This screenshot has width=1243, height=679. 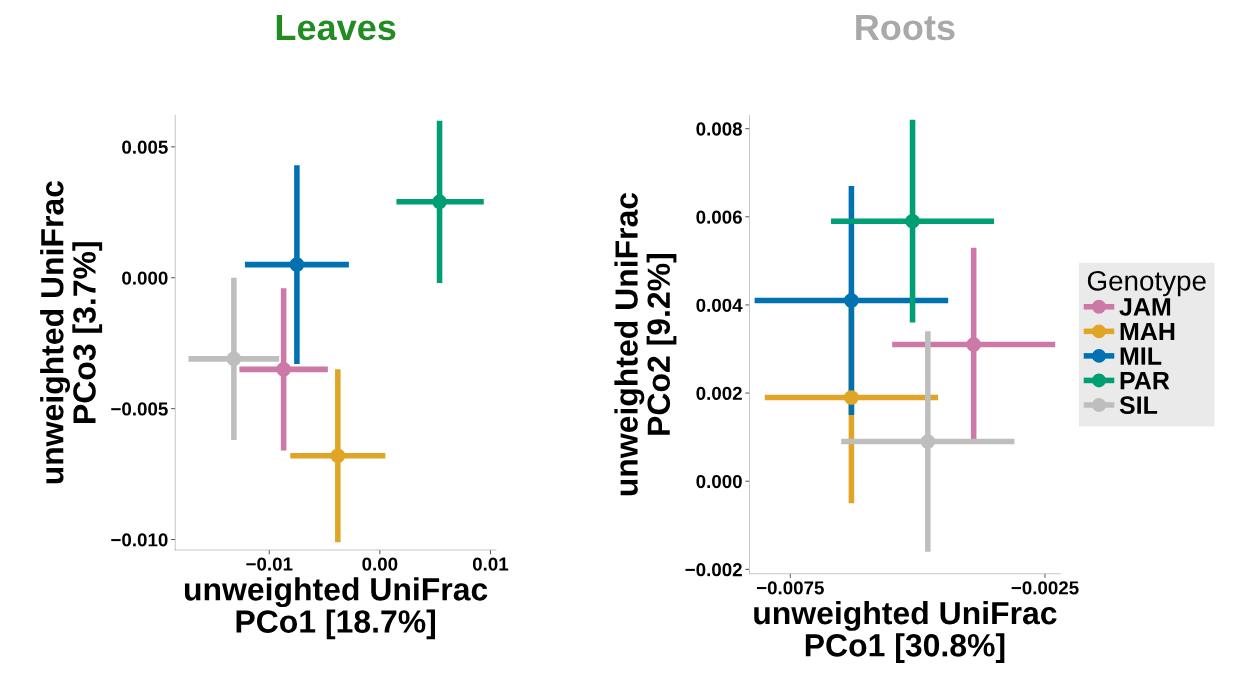 What do you see at coordinates (905, 28) in the screenshot?
I see `chart-title: Roots` at bounding box center [905, 28].